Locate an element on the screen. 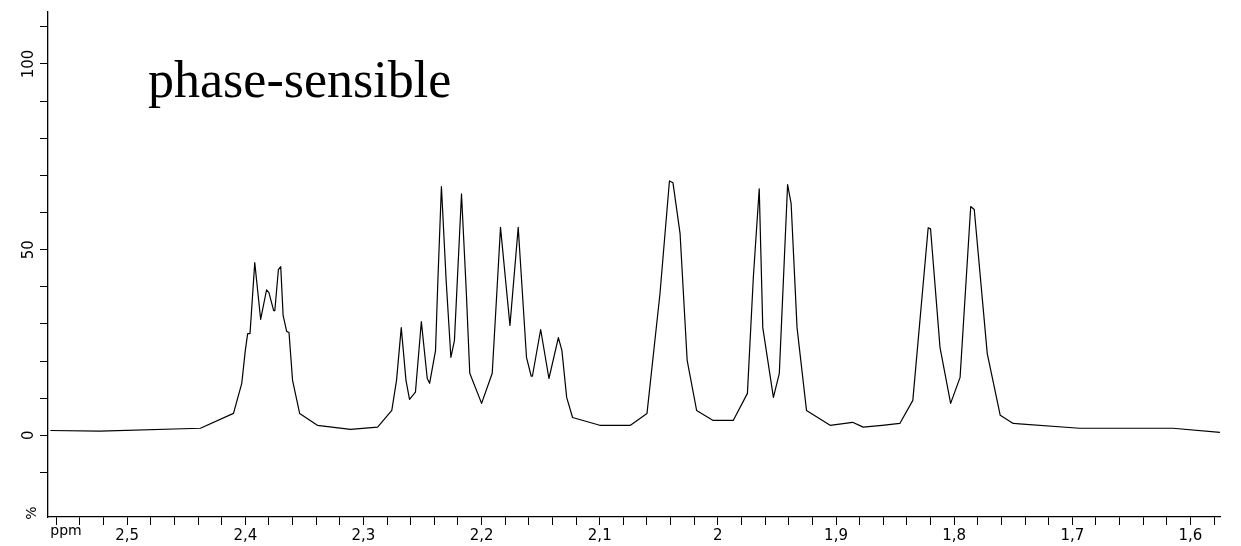 The image size is (1241, 546). x-tick-label: 2,1 is located at coordinates (599, 534).